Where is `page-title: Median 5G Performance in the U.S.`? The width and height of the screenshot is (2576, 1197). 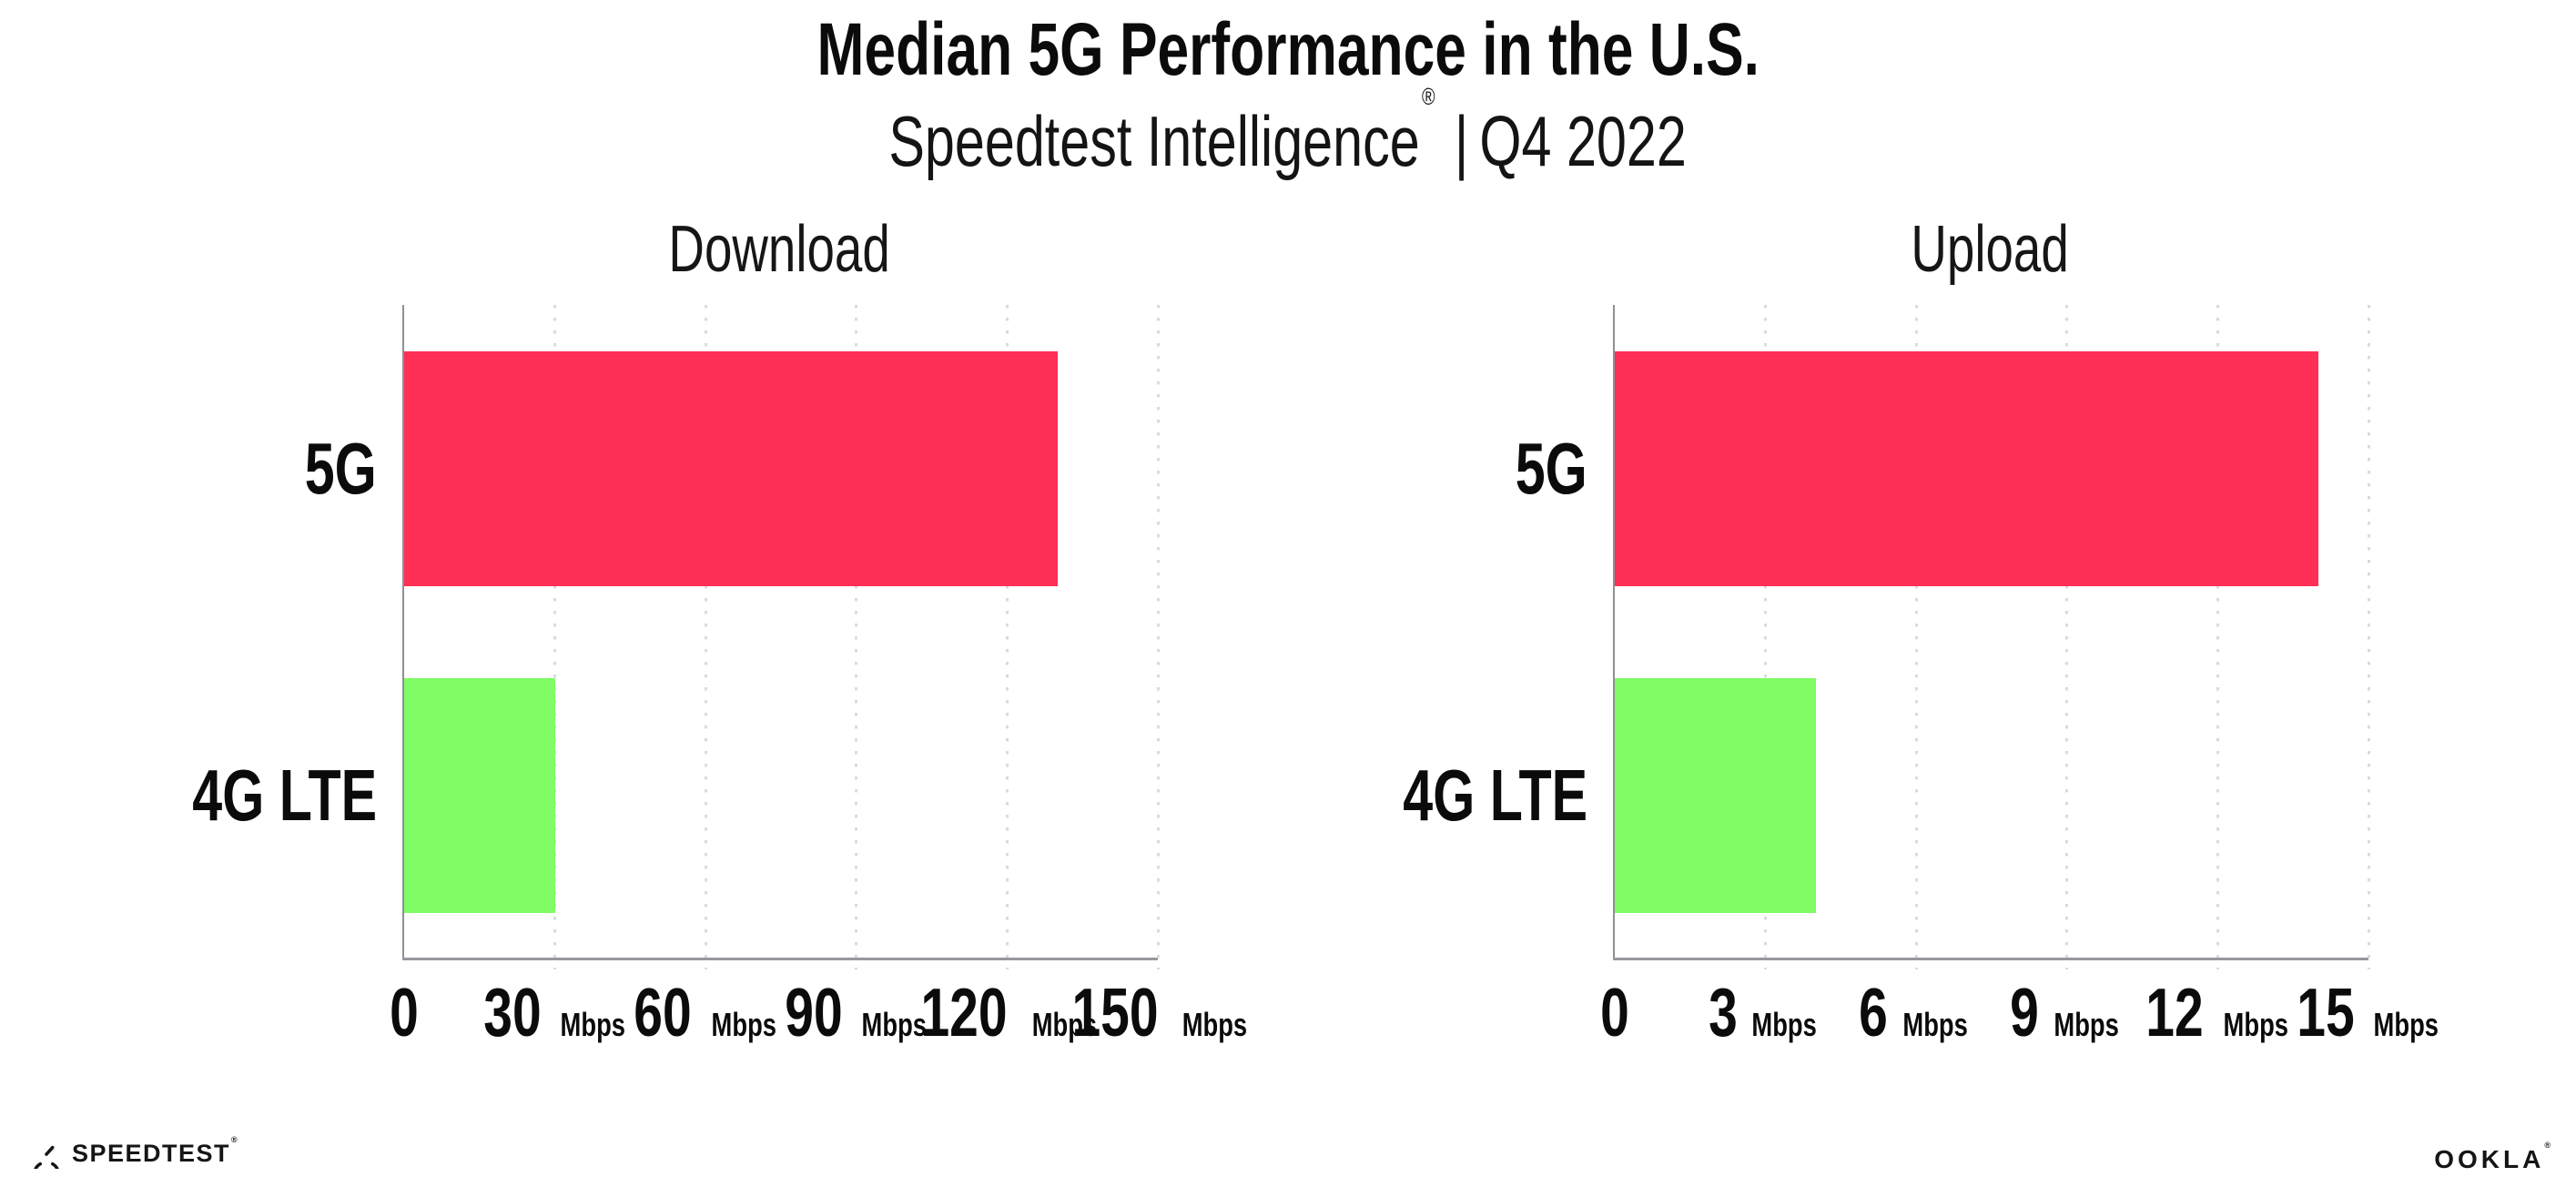 page-title: Median 5G Performance in the U.S. is located at coordinates (1288, 50).